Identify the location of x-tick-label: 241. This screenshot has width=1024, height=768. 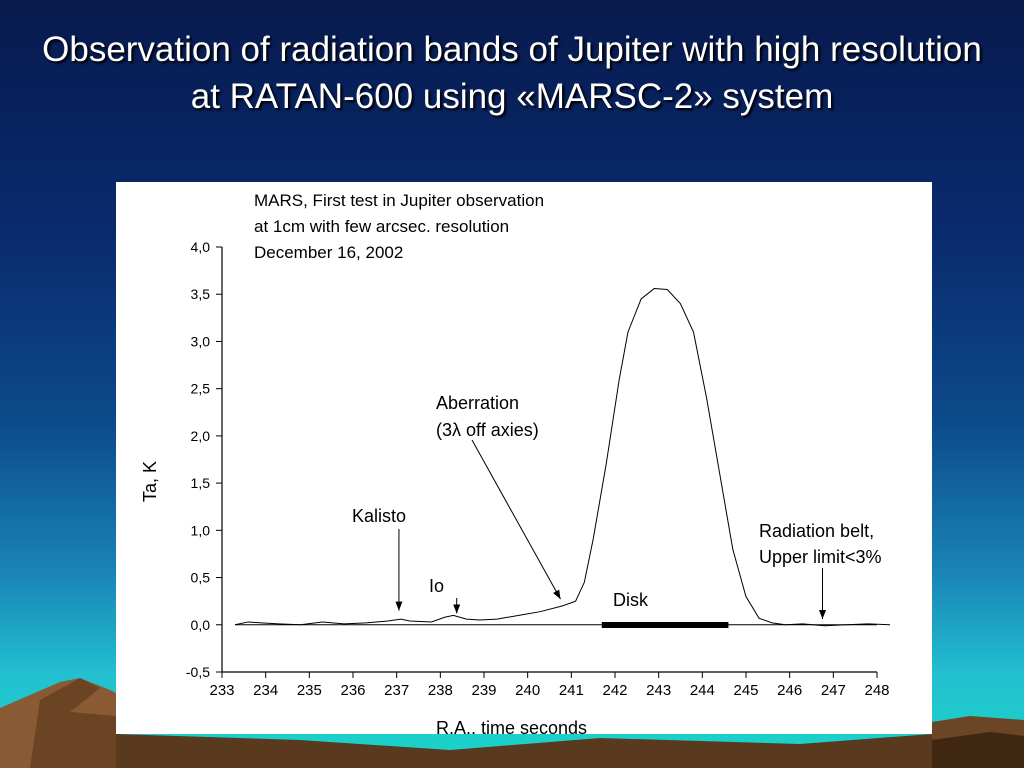
(571, 690).